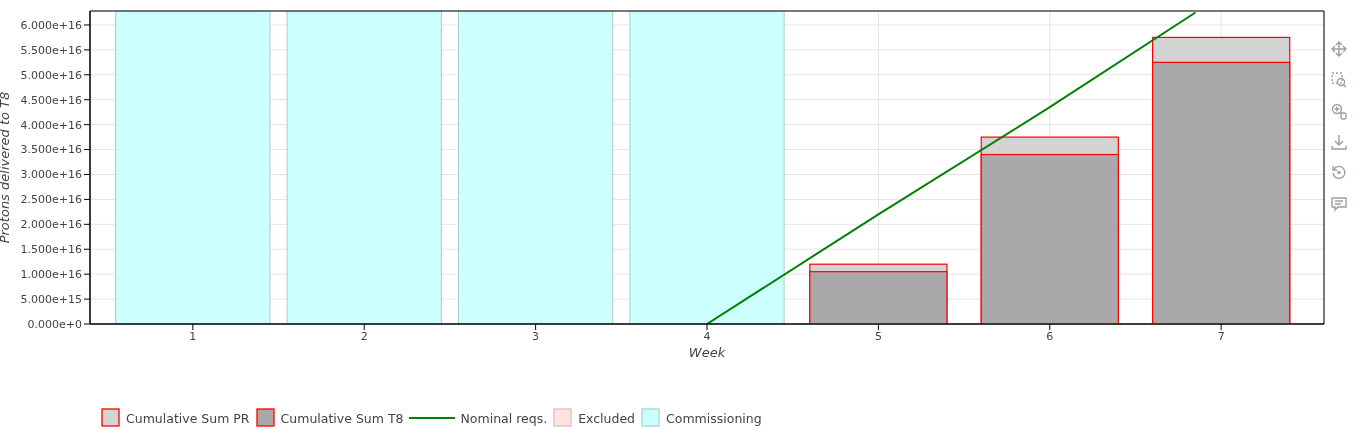  I want to click on x-tick-label: 2, so click(364, 336).